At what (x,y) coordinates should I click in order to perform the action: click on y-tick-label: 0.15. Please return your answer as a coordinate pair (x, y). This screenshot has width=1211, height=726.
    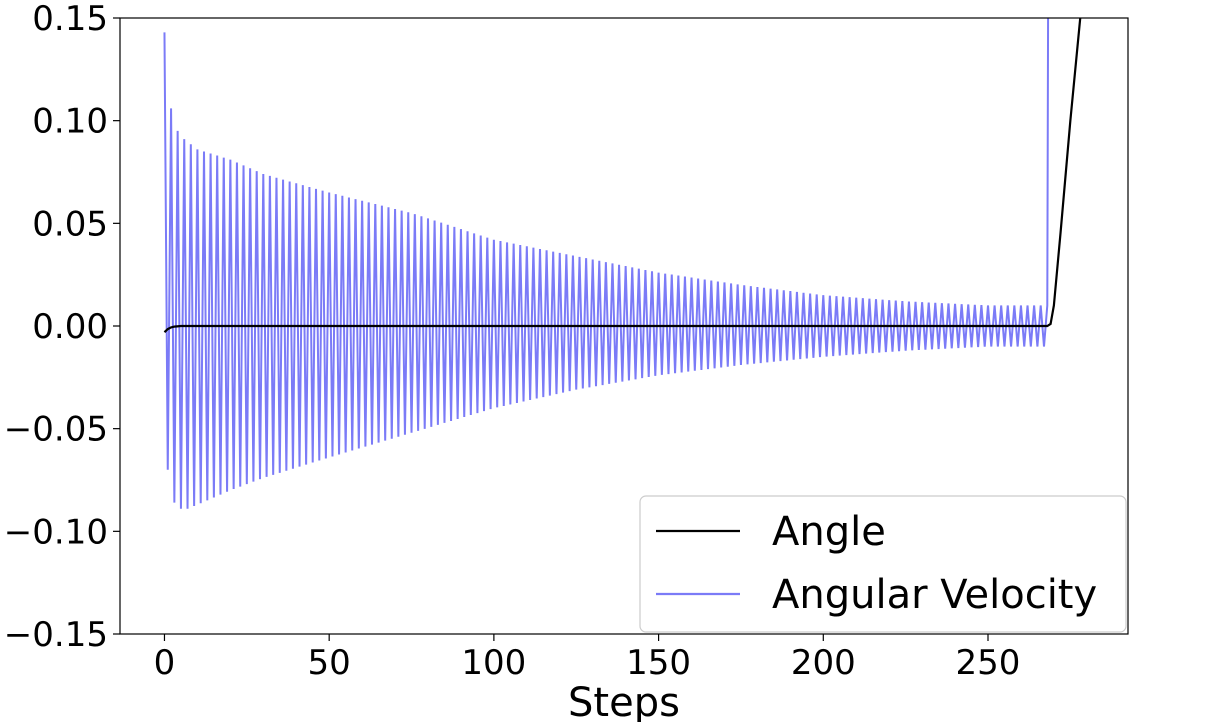
    Looking at the image, I should click on (70, 19).